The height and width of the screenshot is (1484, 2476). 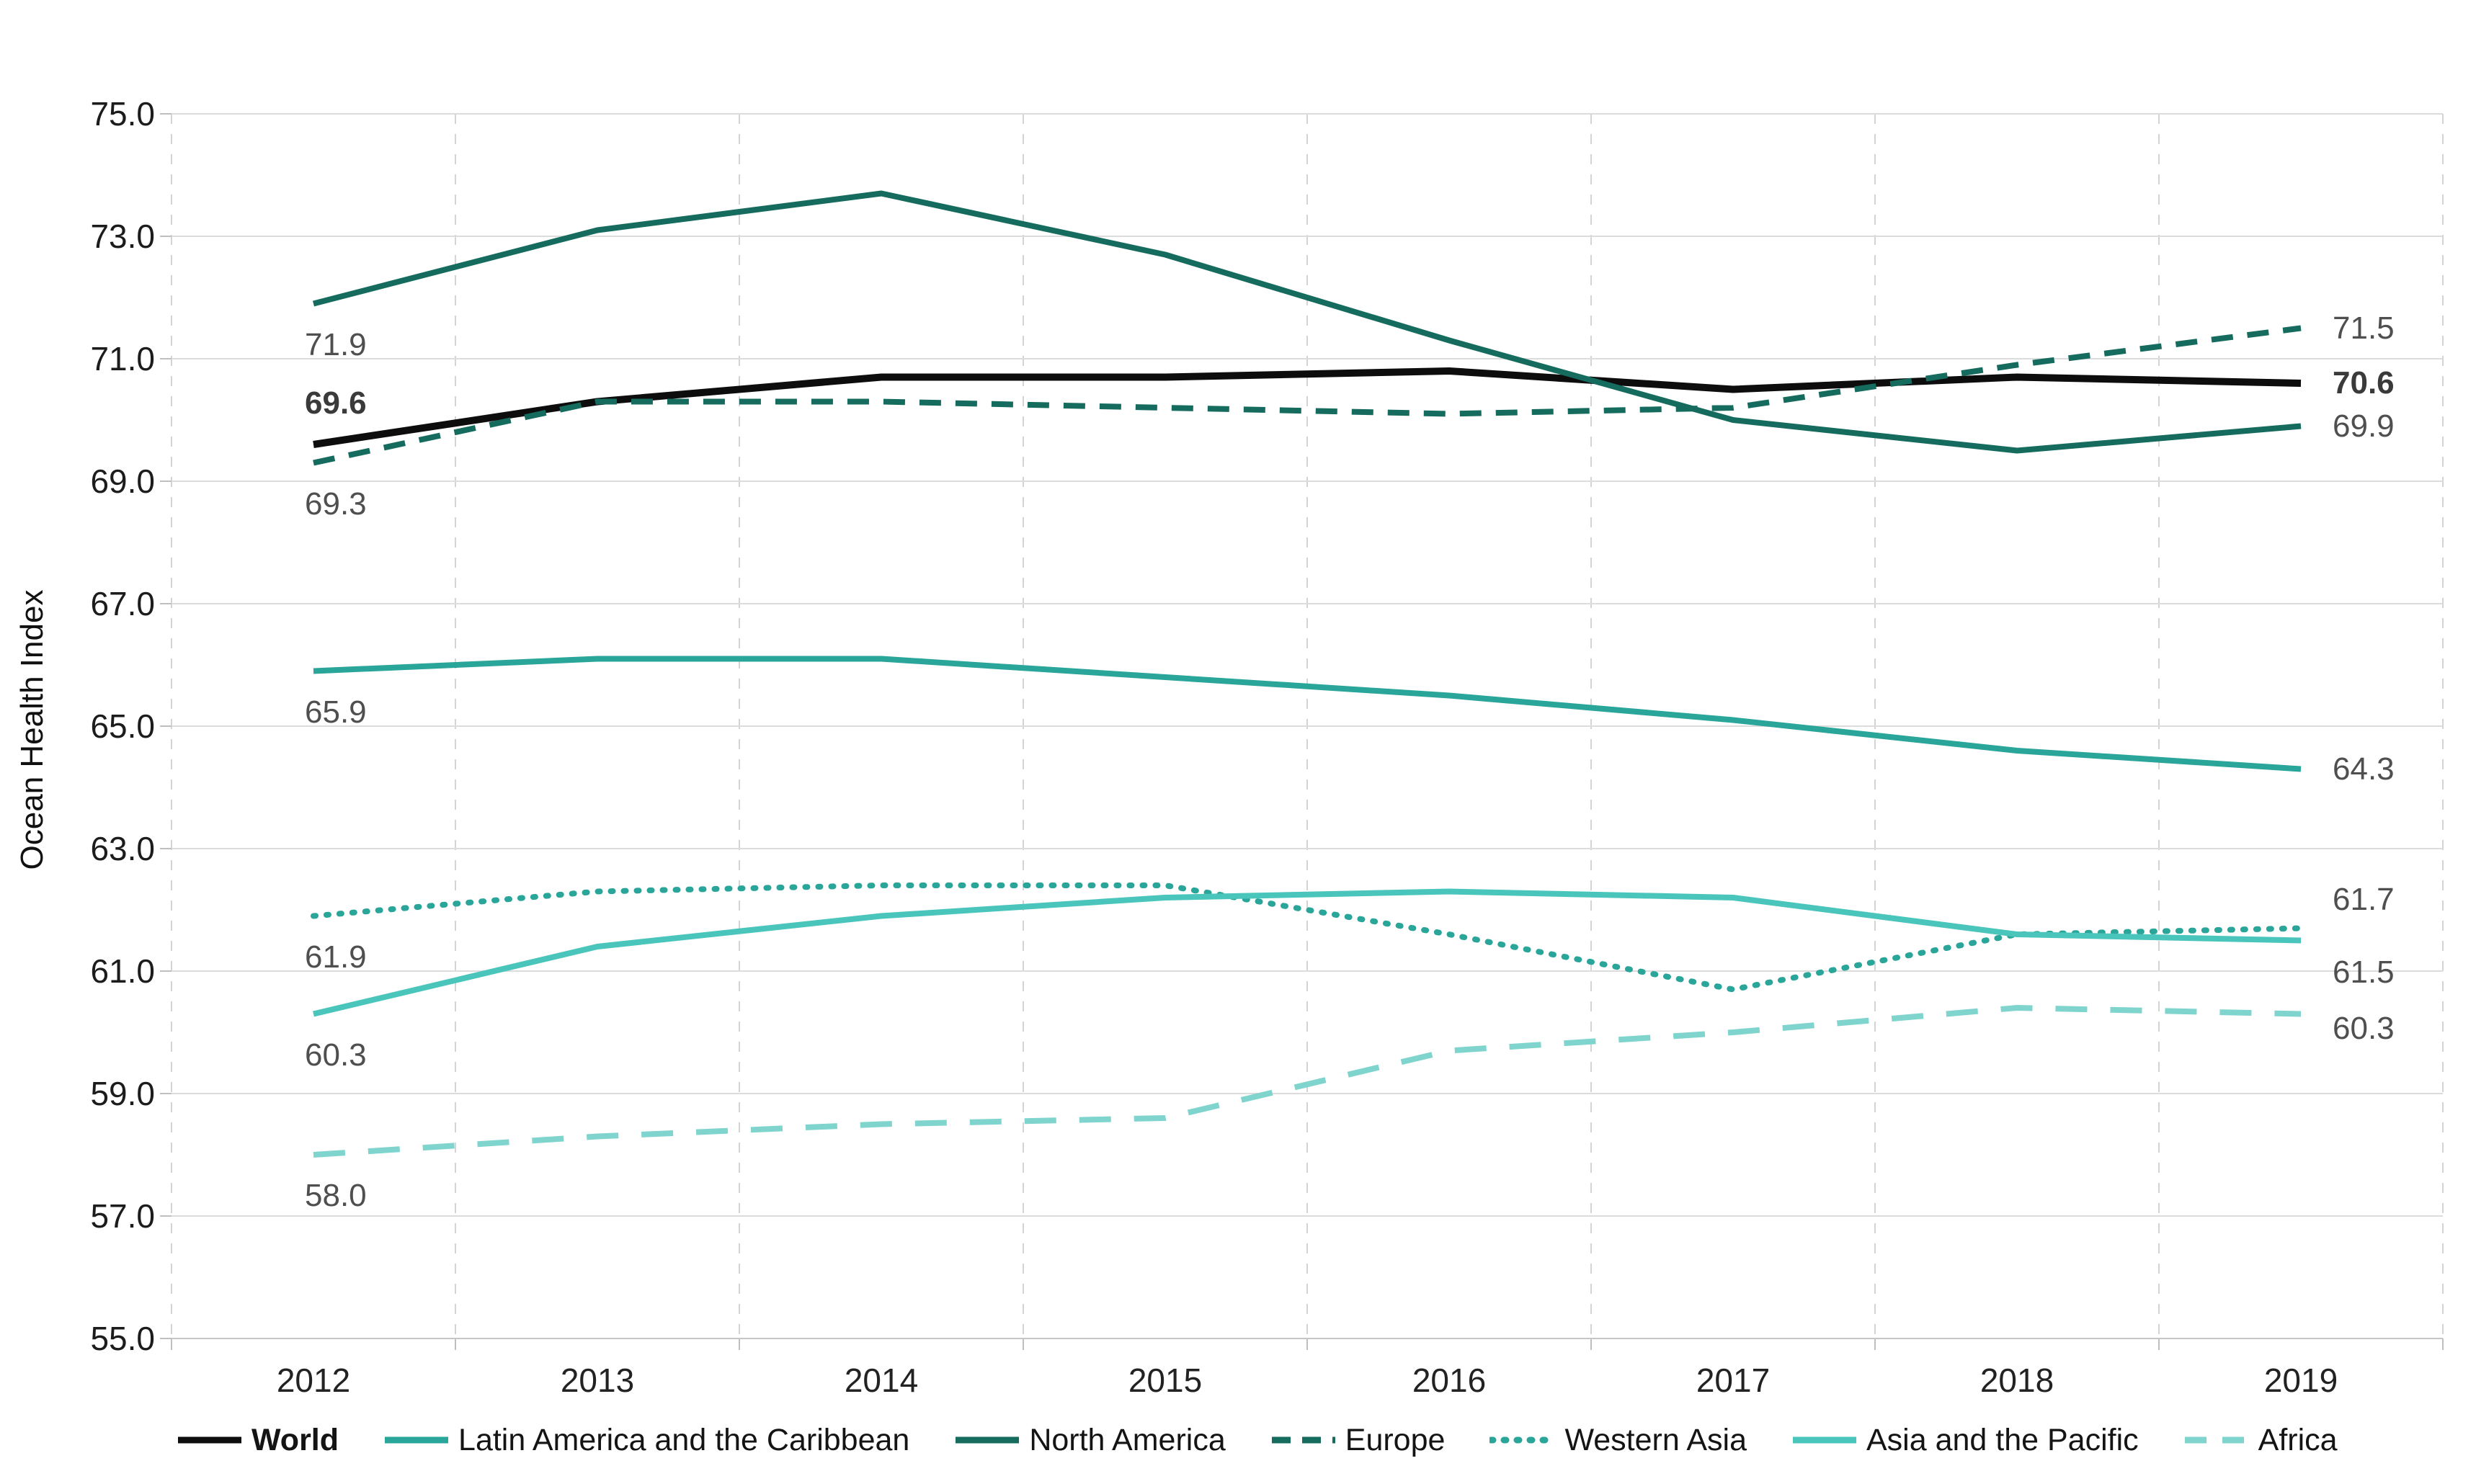 What do you see at coordinates (597, 1380) in the screenshot?
I see `x-tick-label: 2013` at bounding box center [597, 1380].